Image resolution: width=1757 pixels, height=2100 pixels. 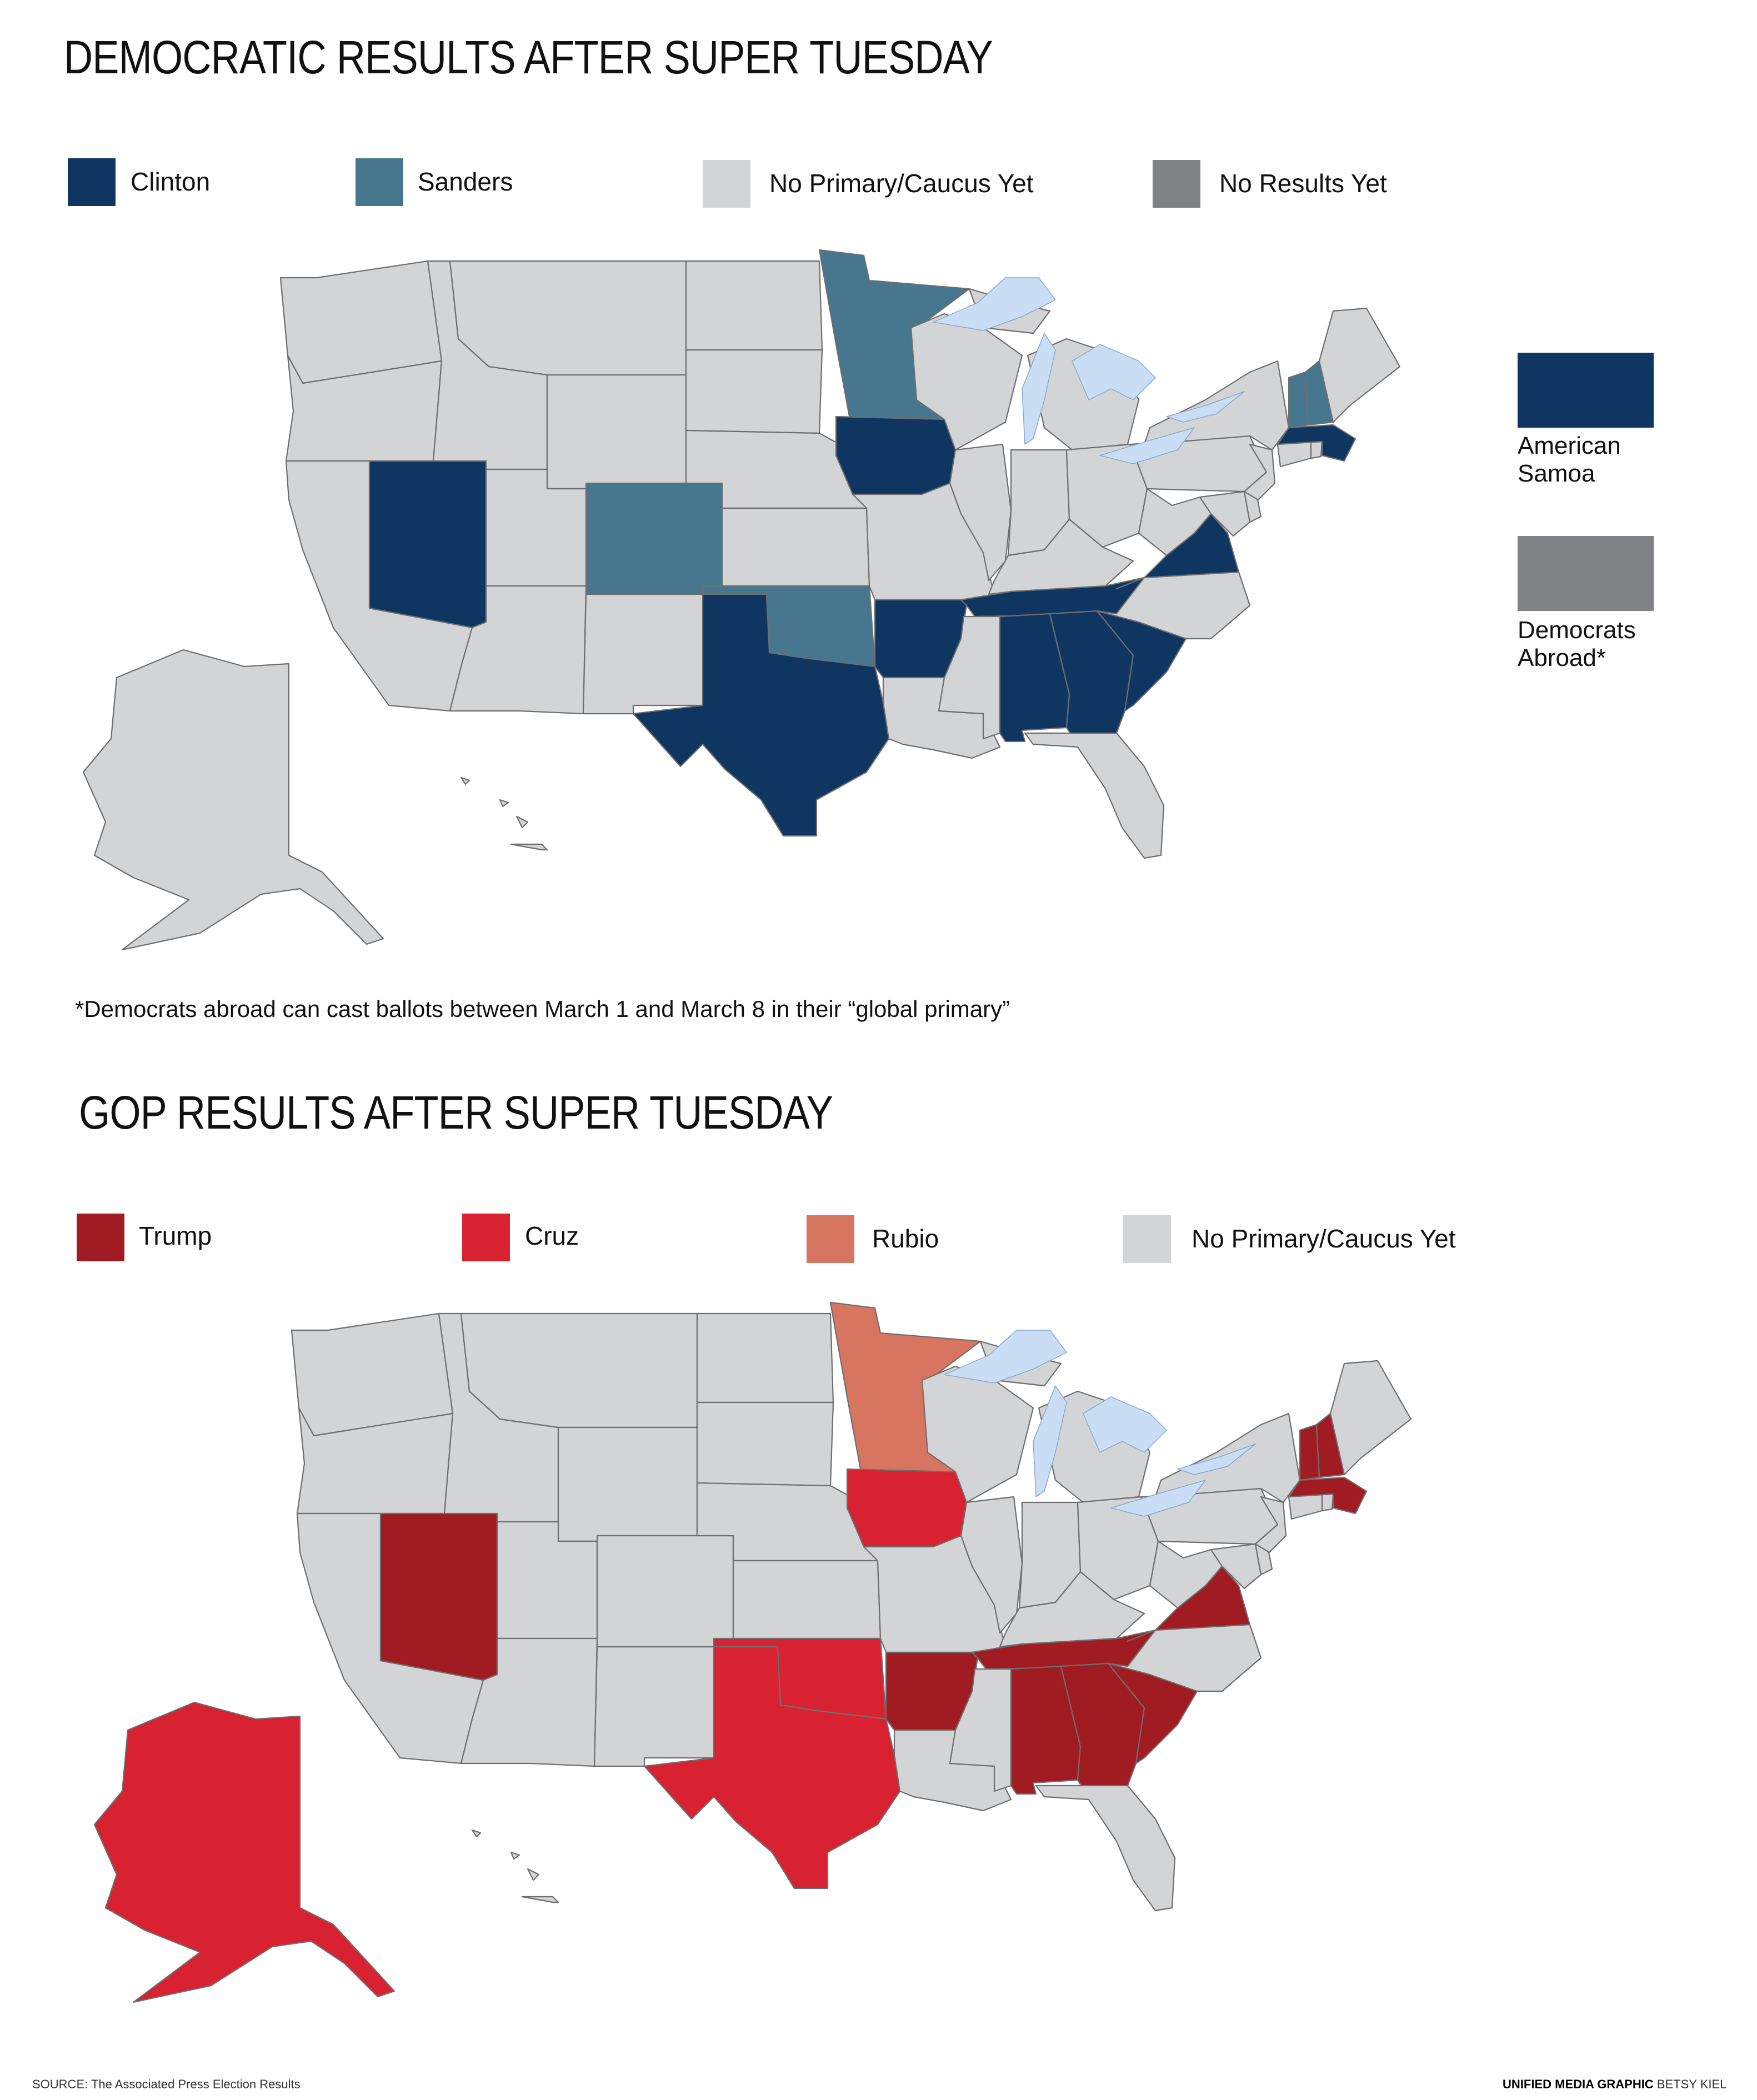 What do you see at coordinates (980, 513) in the screenshot?
I see `dem-state-il` at bounding box center [980, 513].